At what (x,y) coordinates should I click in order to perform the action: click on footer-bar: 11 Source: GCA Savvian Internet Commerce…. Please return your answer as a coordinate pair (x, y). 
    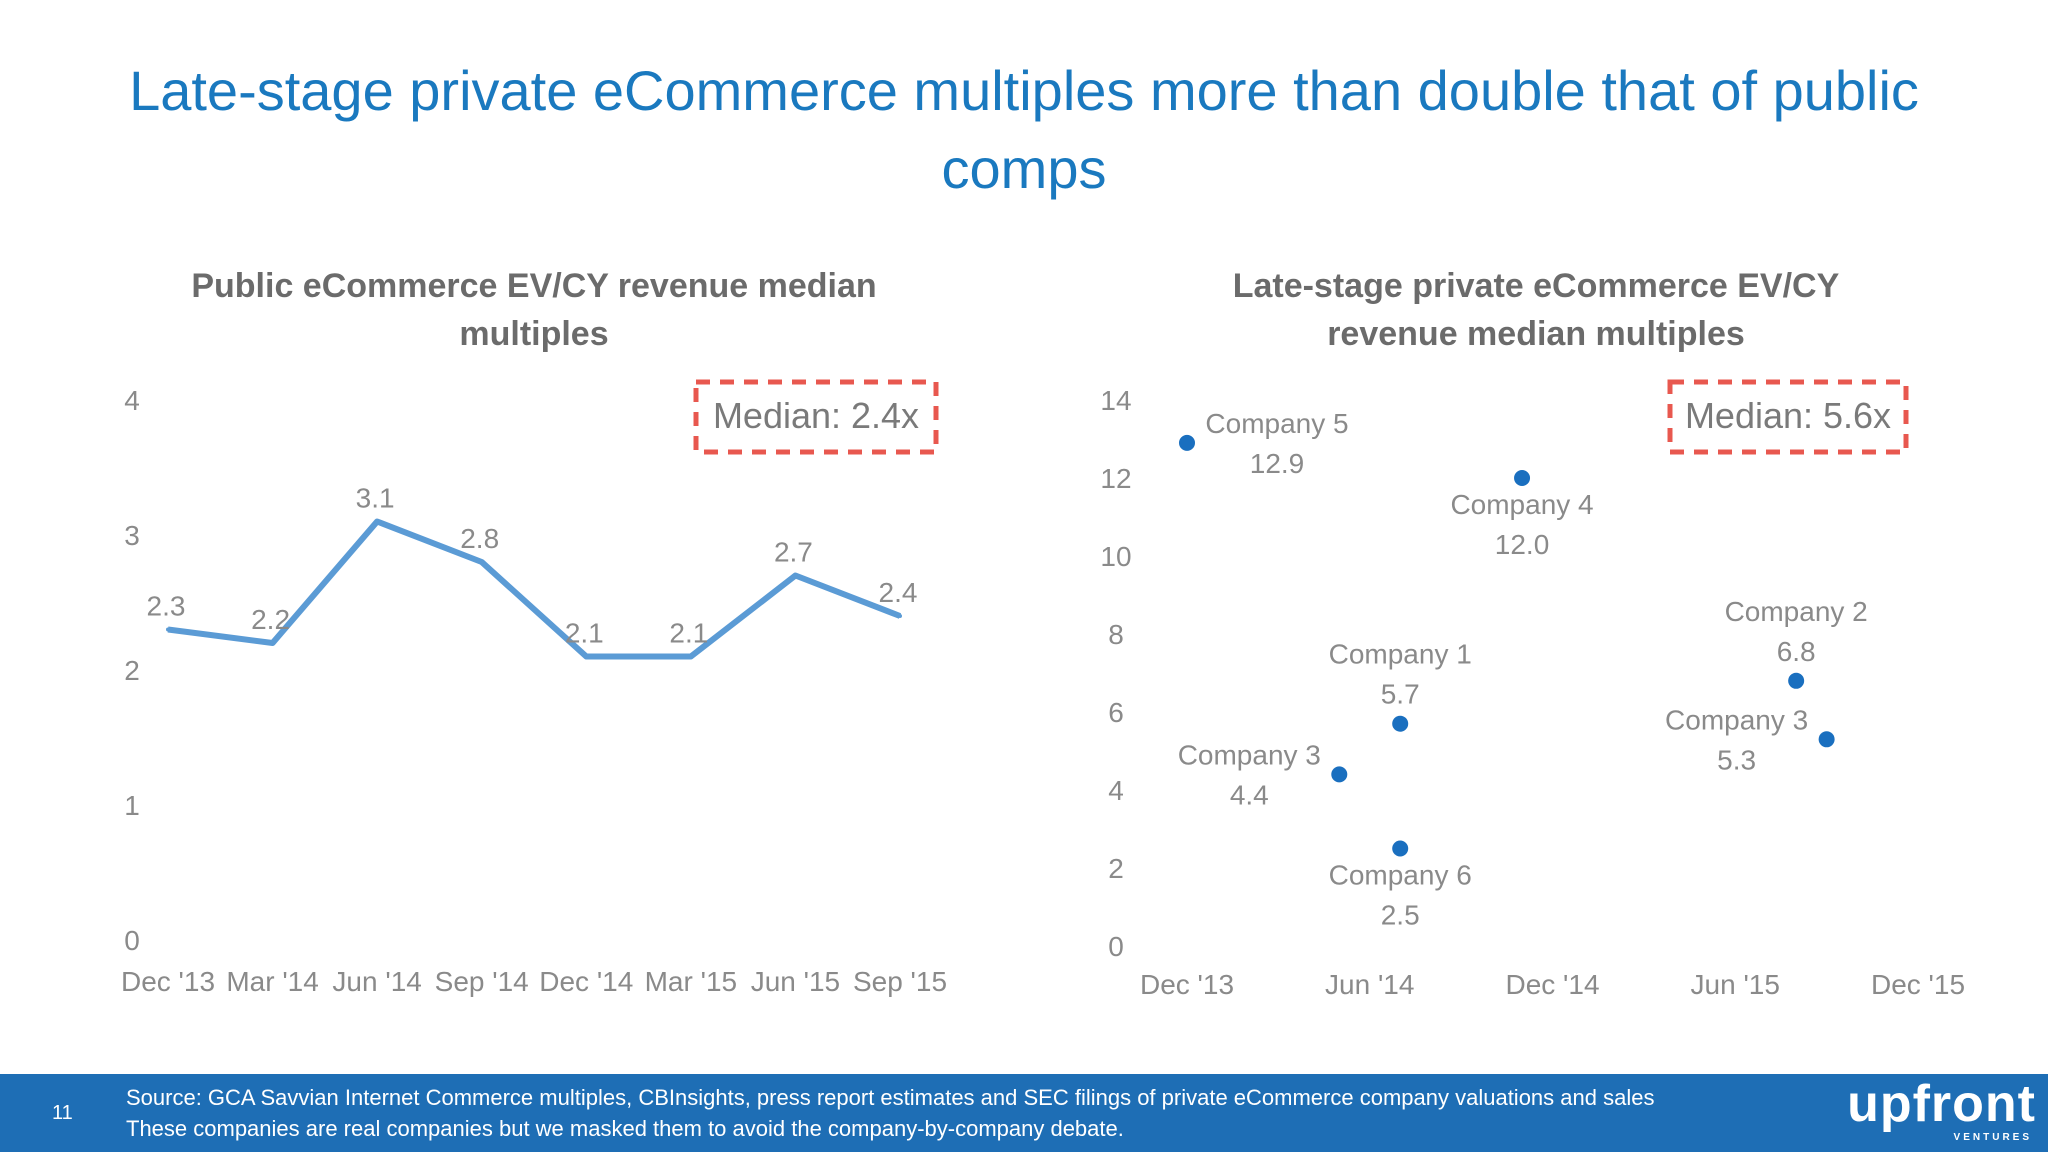
    Looking at the image, I should click on (1024, 1113).